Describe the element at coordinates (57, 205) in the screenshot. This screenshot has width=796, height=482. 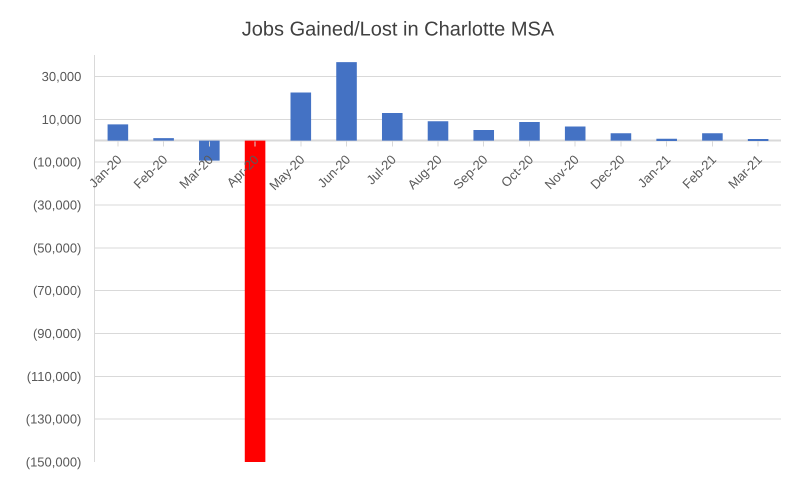
I see `y-tick-label: (30,000)` at that location.